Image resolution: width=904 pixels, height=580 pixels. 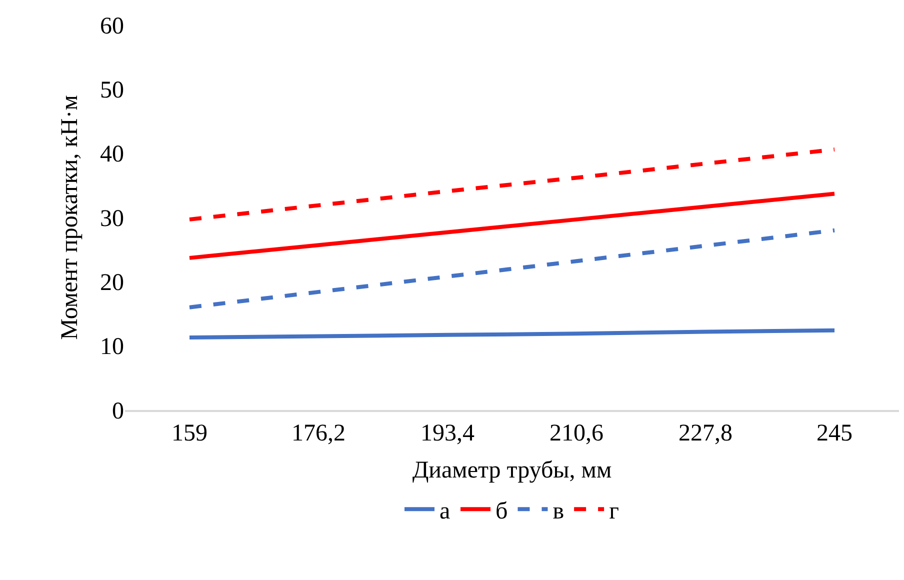 What do you see at coordinates (70, 217) in the screenshot?
I see `y-axis-title: Момент прокатки, кН·м` at bounding box center [70, 217].